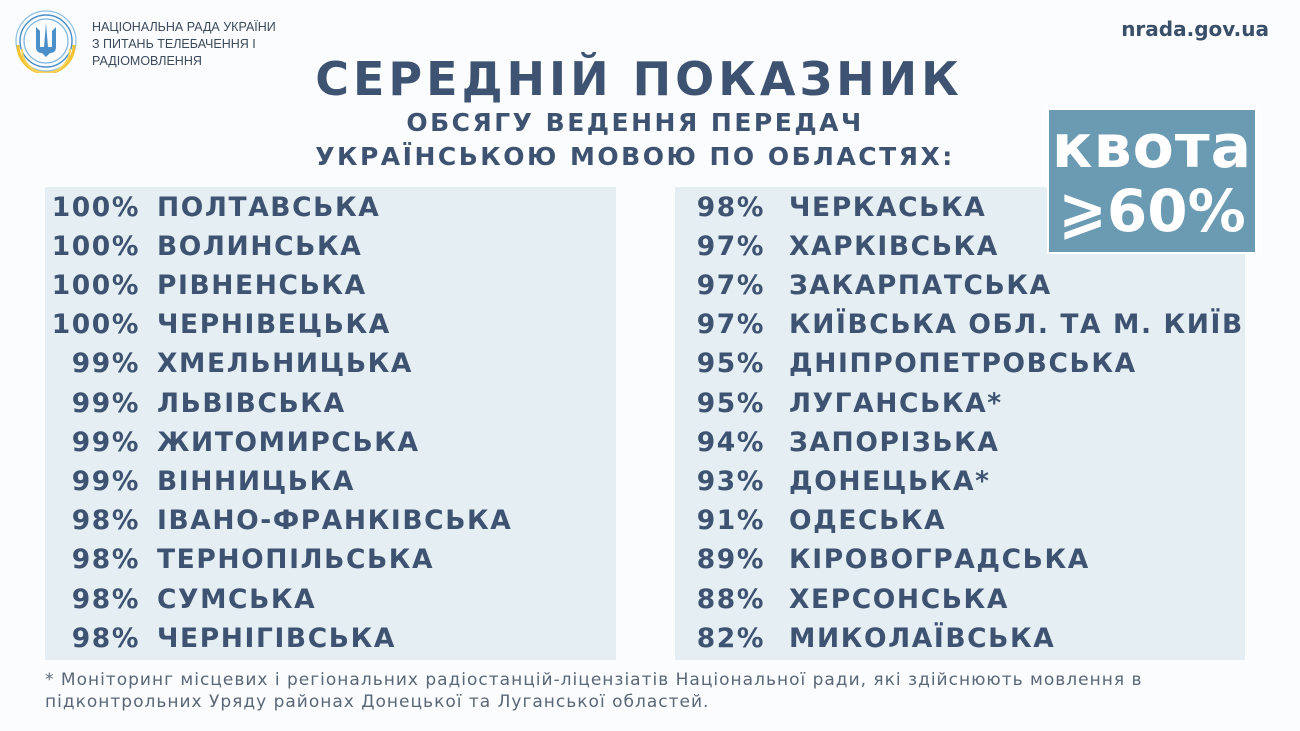  Describe the element at coordinates (899, 599) in the screenshot. I see `region-name: ХЕРСОНСЬКА` at that location.